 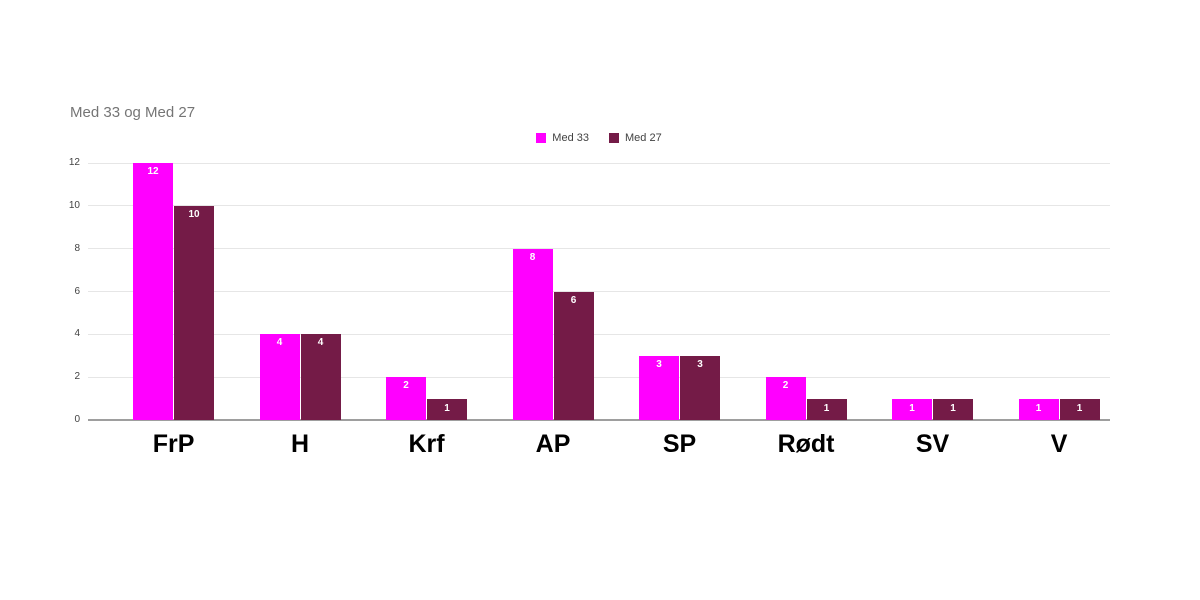 I want to click on bar-med27-h: 4, so click(x=320, y=377).